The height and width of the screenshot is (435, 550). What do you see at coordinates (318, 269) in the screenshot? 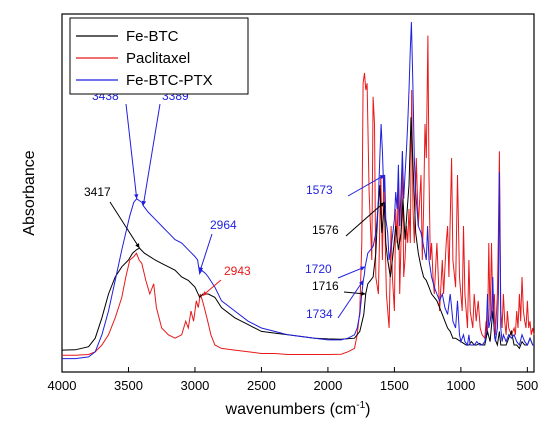
I see `annotation-label: 1720` at bounding box center [318, 269].